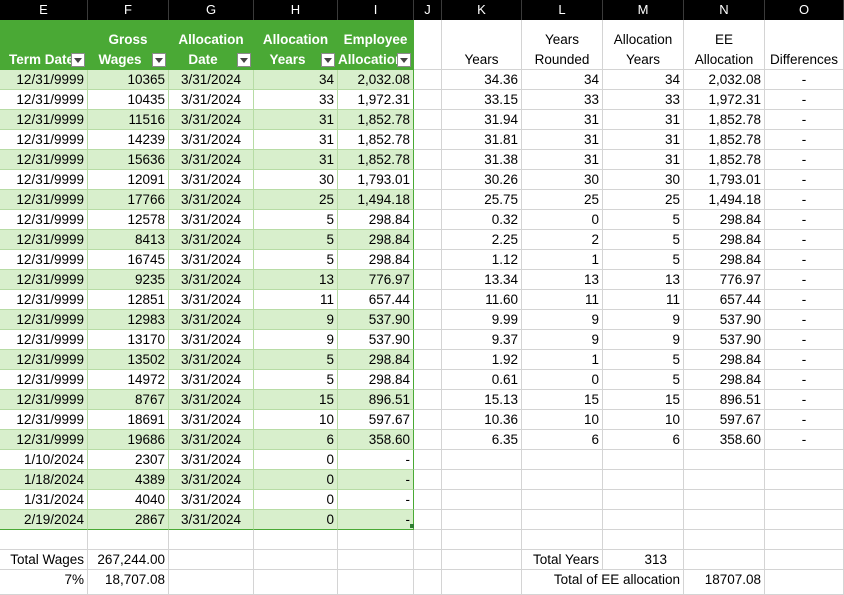 The height and width of the screenshot is (595, 844). I want to click on table-header-years: Allocation Years, so click(296, 45).